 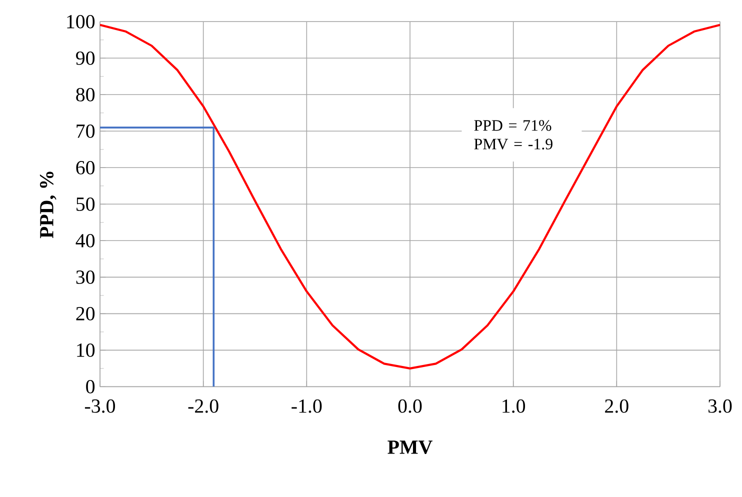 What do you see at coordinates (85, 131) in the screenshot?
I see `y-tick-label: 70` at bounding box center [85, 131].